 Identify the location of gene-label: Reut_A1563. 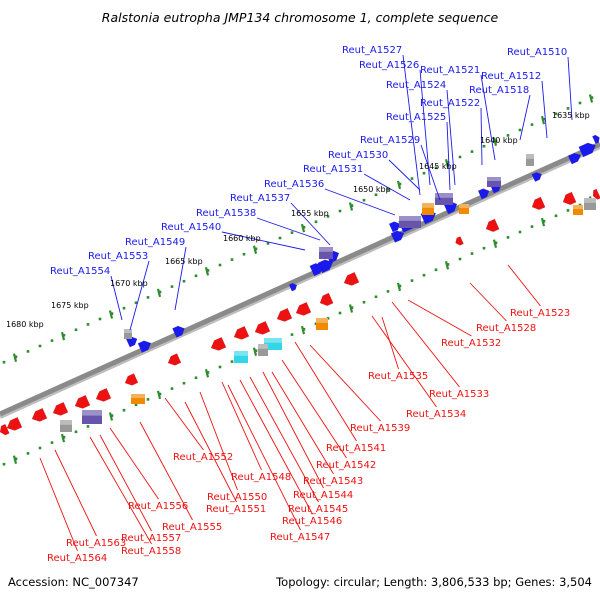
(96, 543).